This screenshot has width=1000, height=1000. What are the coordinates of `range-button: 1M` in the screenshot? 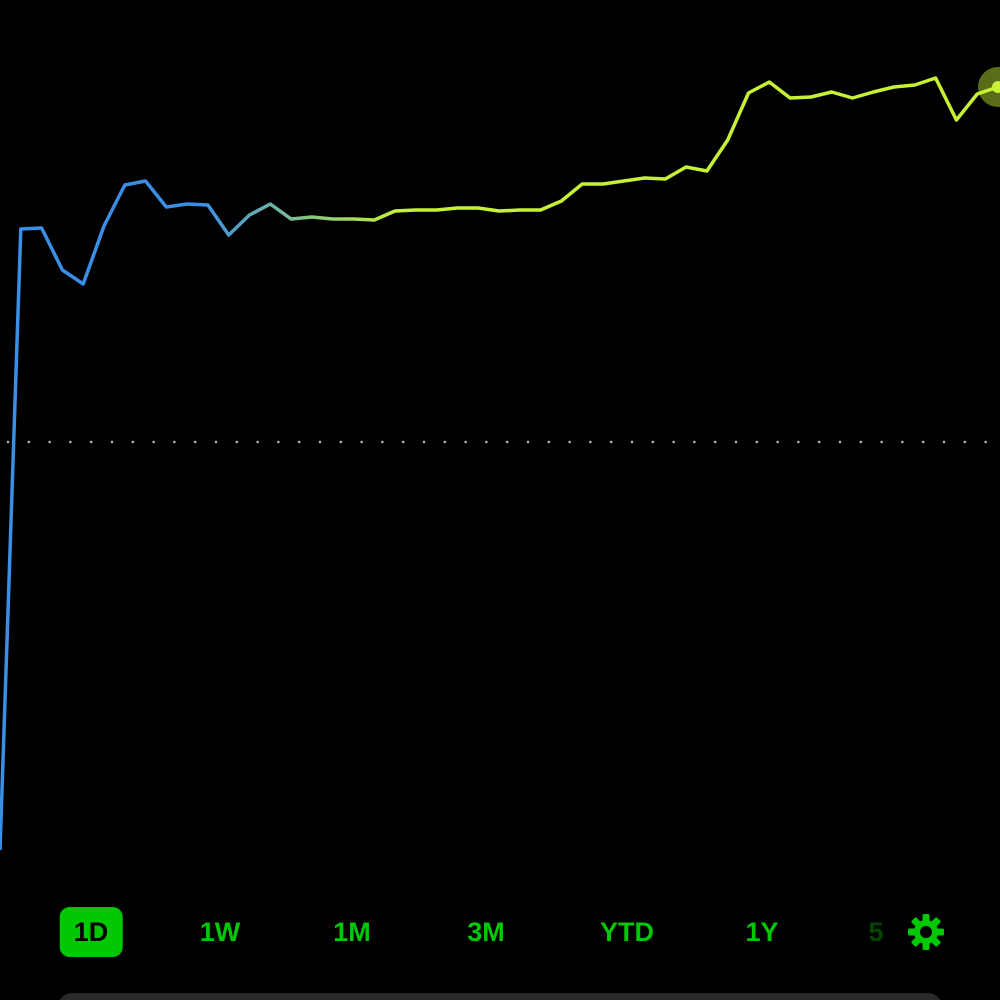 It's located at (352, 932).